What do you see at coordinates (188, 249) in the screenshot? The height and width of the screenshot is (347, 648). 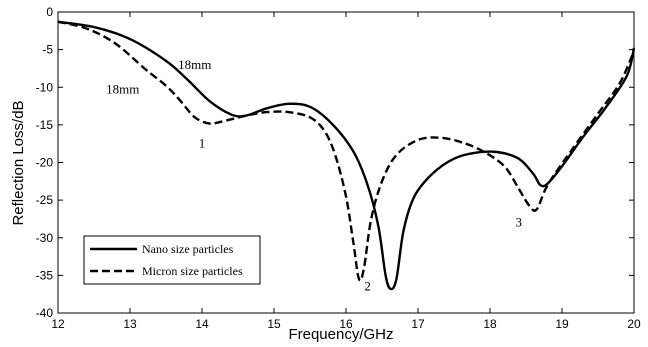 I see `legend-label-nano: Nano size particles` at bounding box center [188, 249].